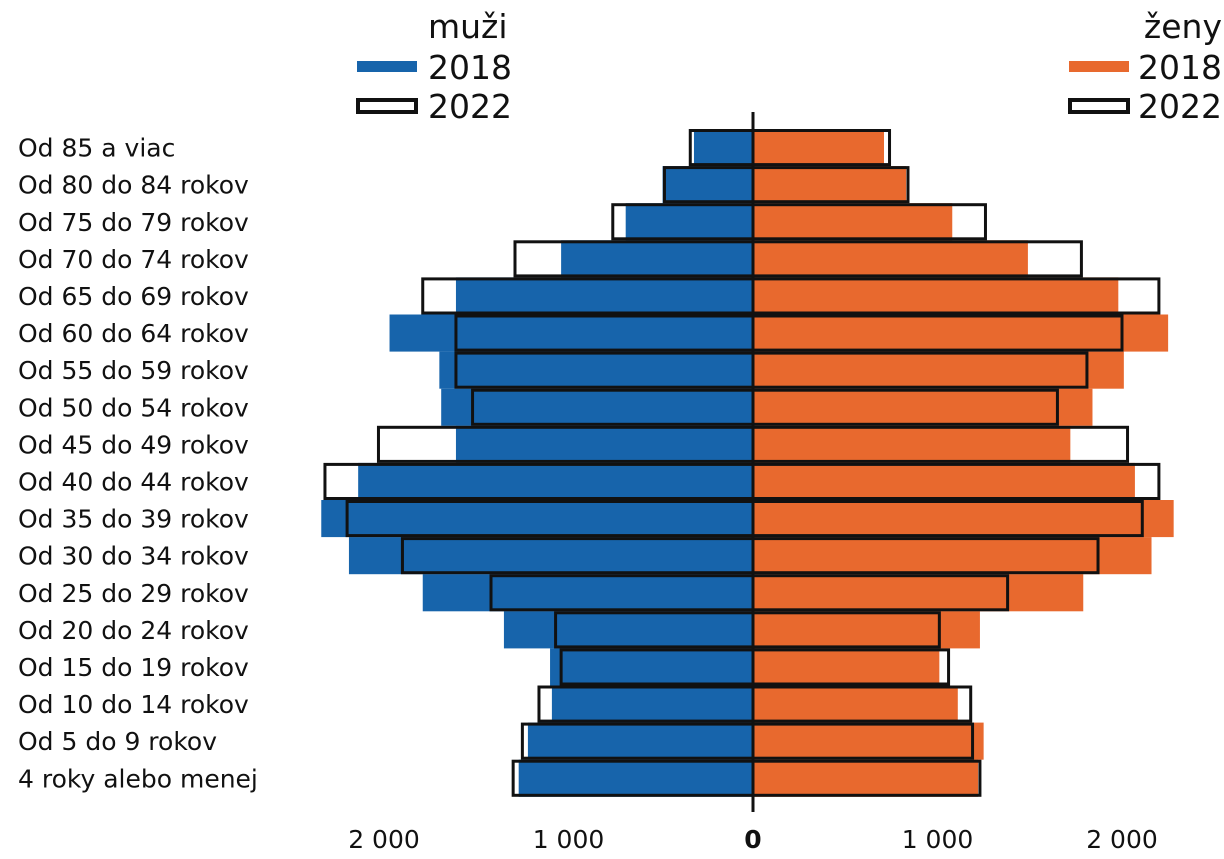 This screenshot has width=1224, height=859. What do you see at coordinates (468, 26) in the screenshot?
I see `legend-title-men: muži` at bounding box center [468, 26].